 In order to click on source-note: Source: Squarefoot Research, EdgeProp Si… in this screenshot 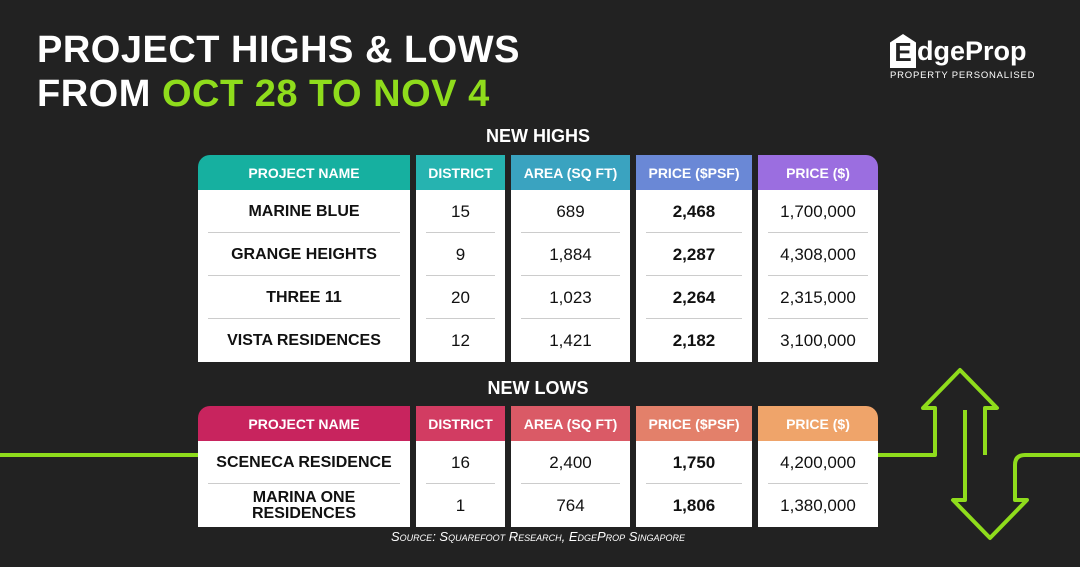, I will do `click(538, 536)`.